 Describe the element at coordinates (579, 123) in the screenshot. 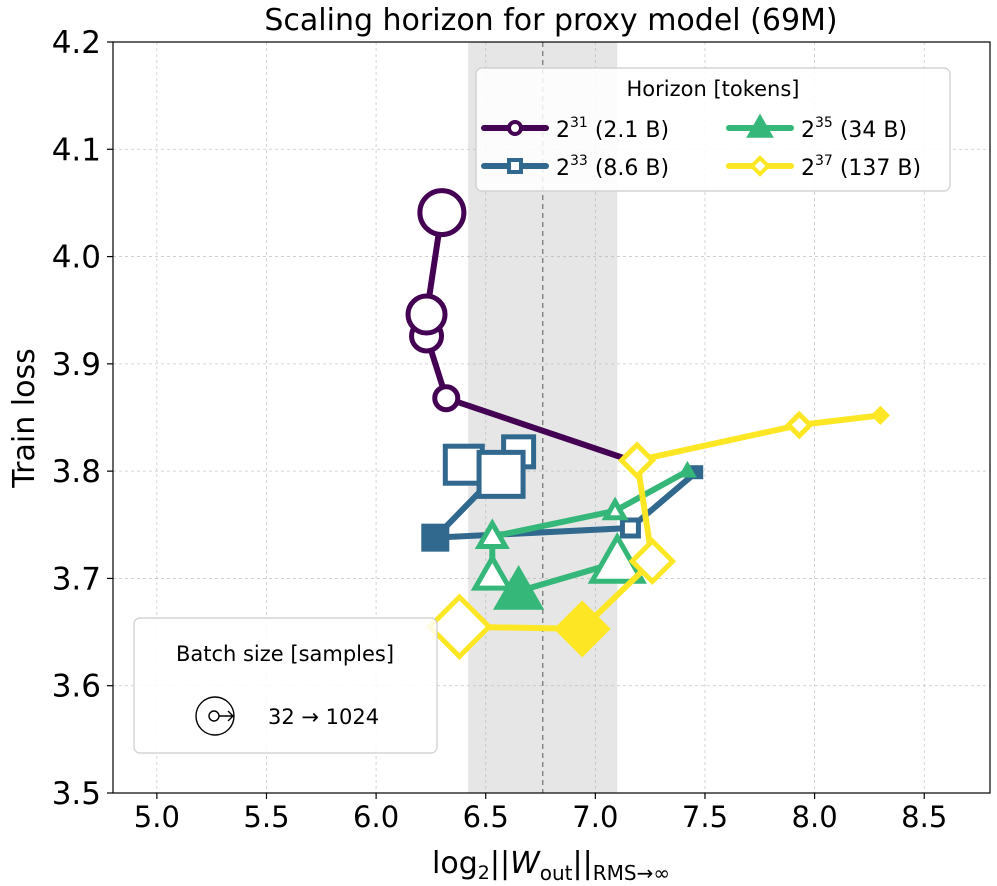

I see `legend-exponent: 31` at that location.